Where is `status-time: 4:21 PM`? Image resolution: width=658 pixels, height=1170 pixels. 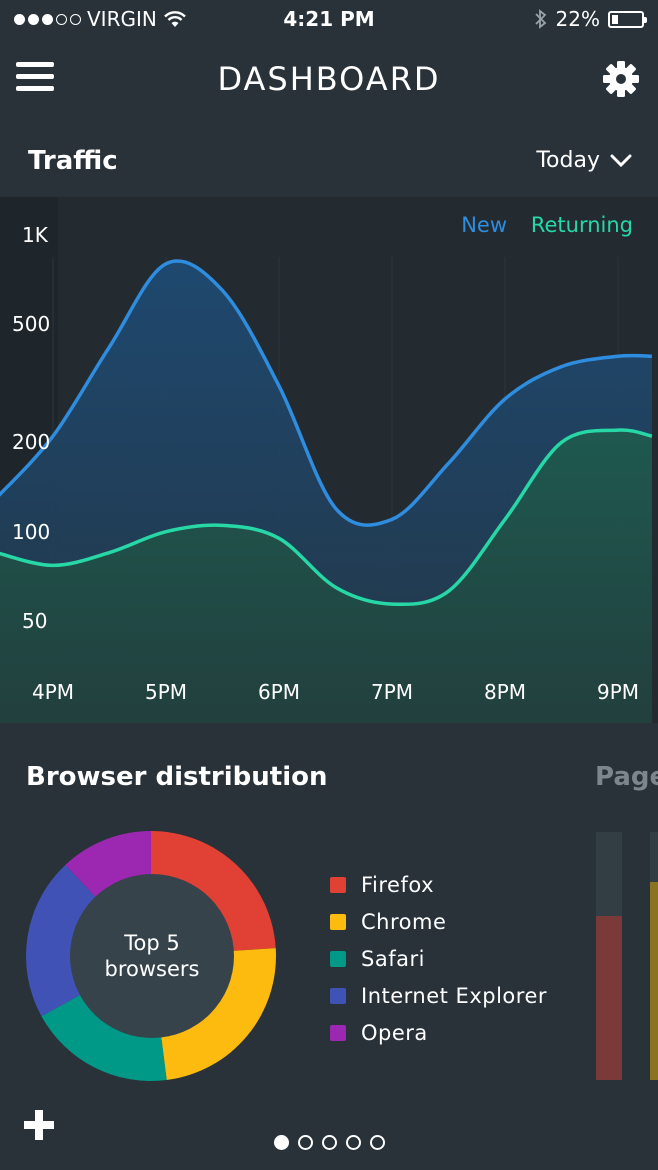
status-time: 4:21 PM is located at coordinates (329, 19).